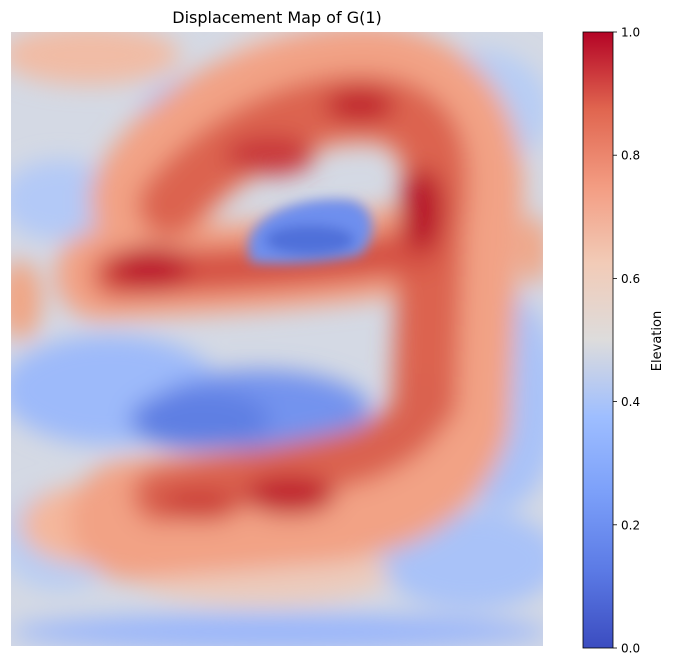 Image resolution: width=673 pixels, height=666 pixels. What do you see at coordinates (310, 240) in the screenshot?
I see `heatmap-hole` at bounding box center [310, 240].